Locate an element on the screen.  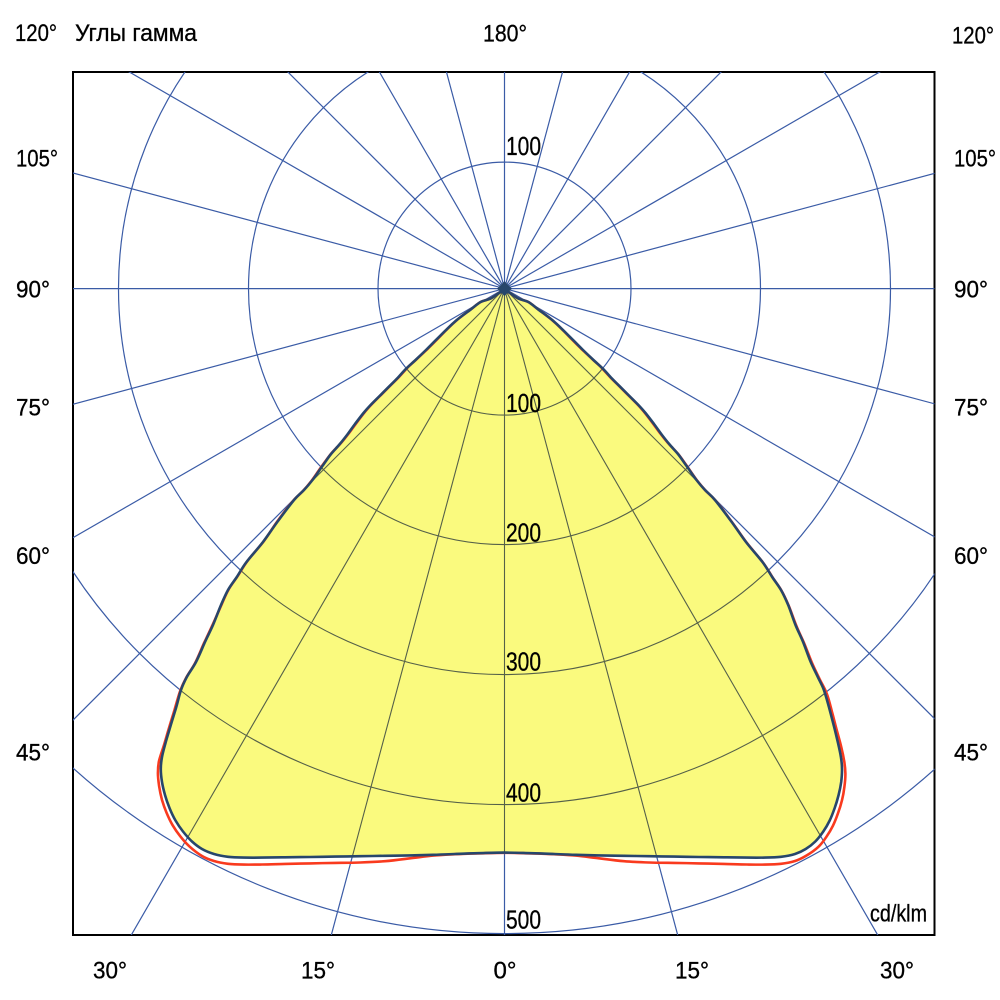
svg-text: 200 is located at coordinates (523, 534).